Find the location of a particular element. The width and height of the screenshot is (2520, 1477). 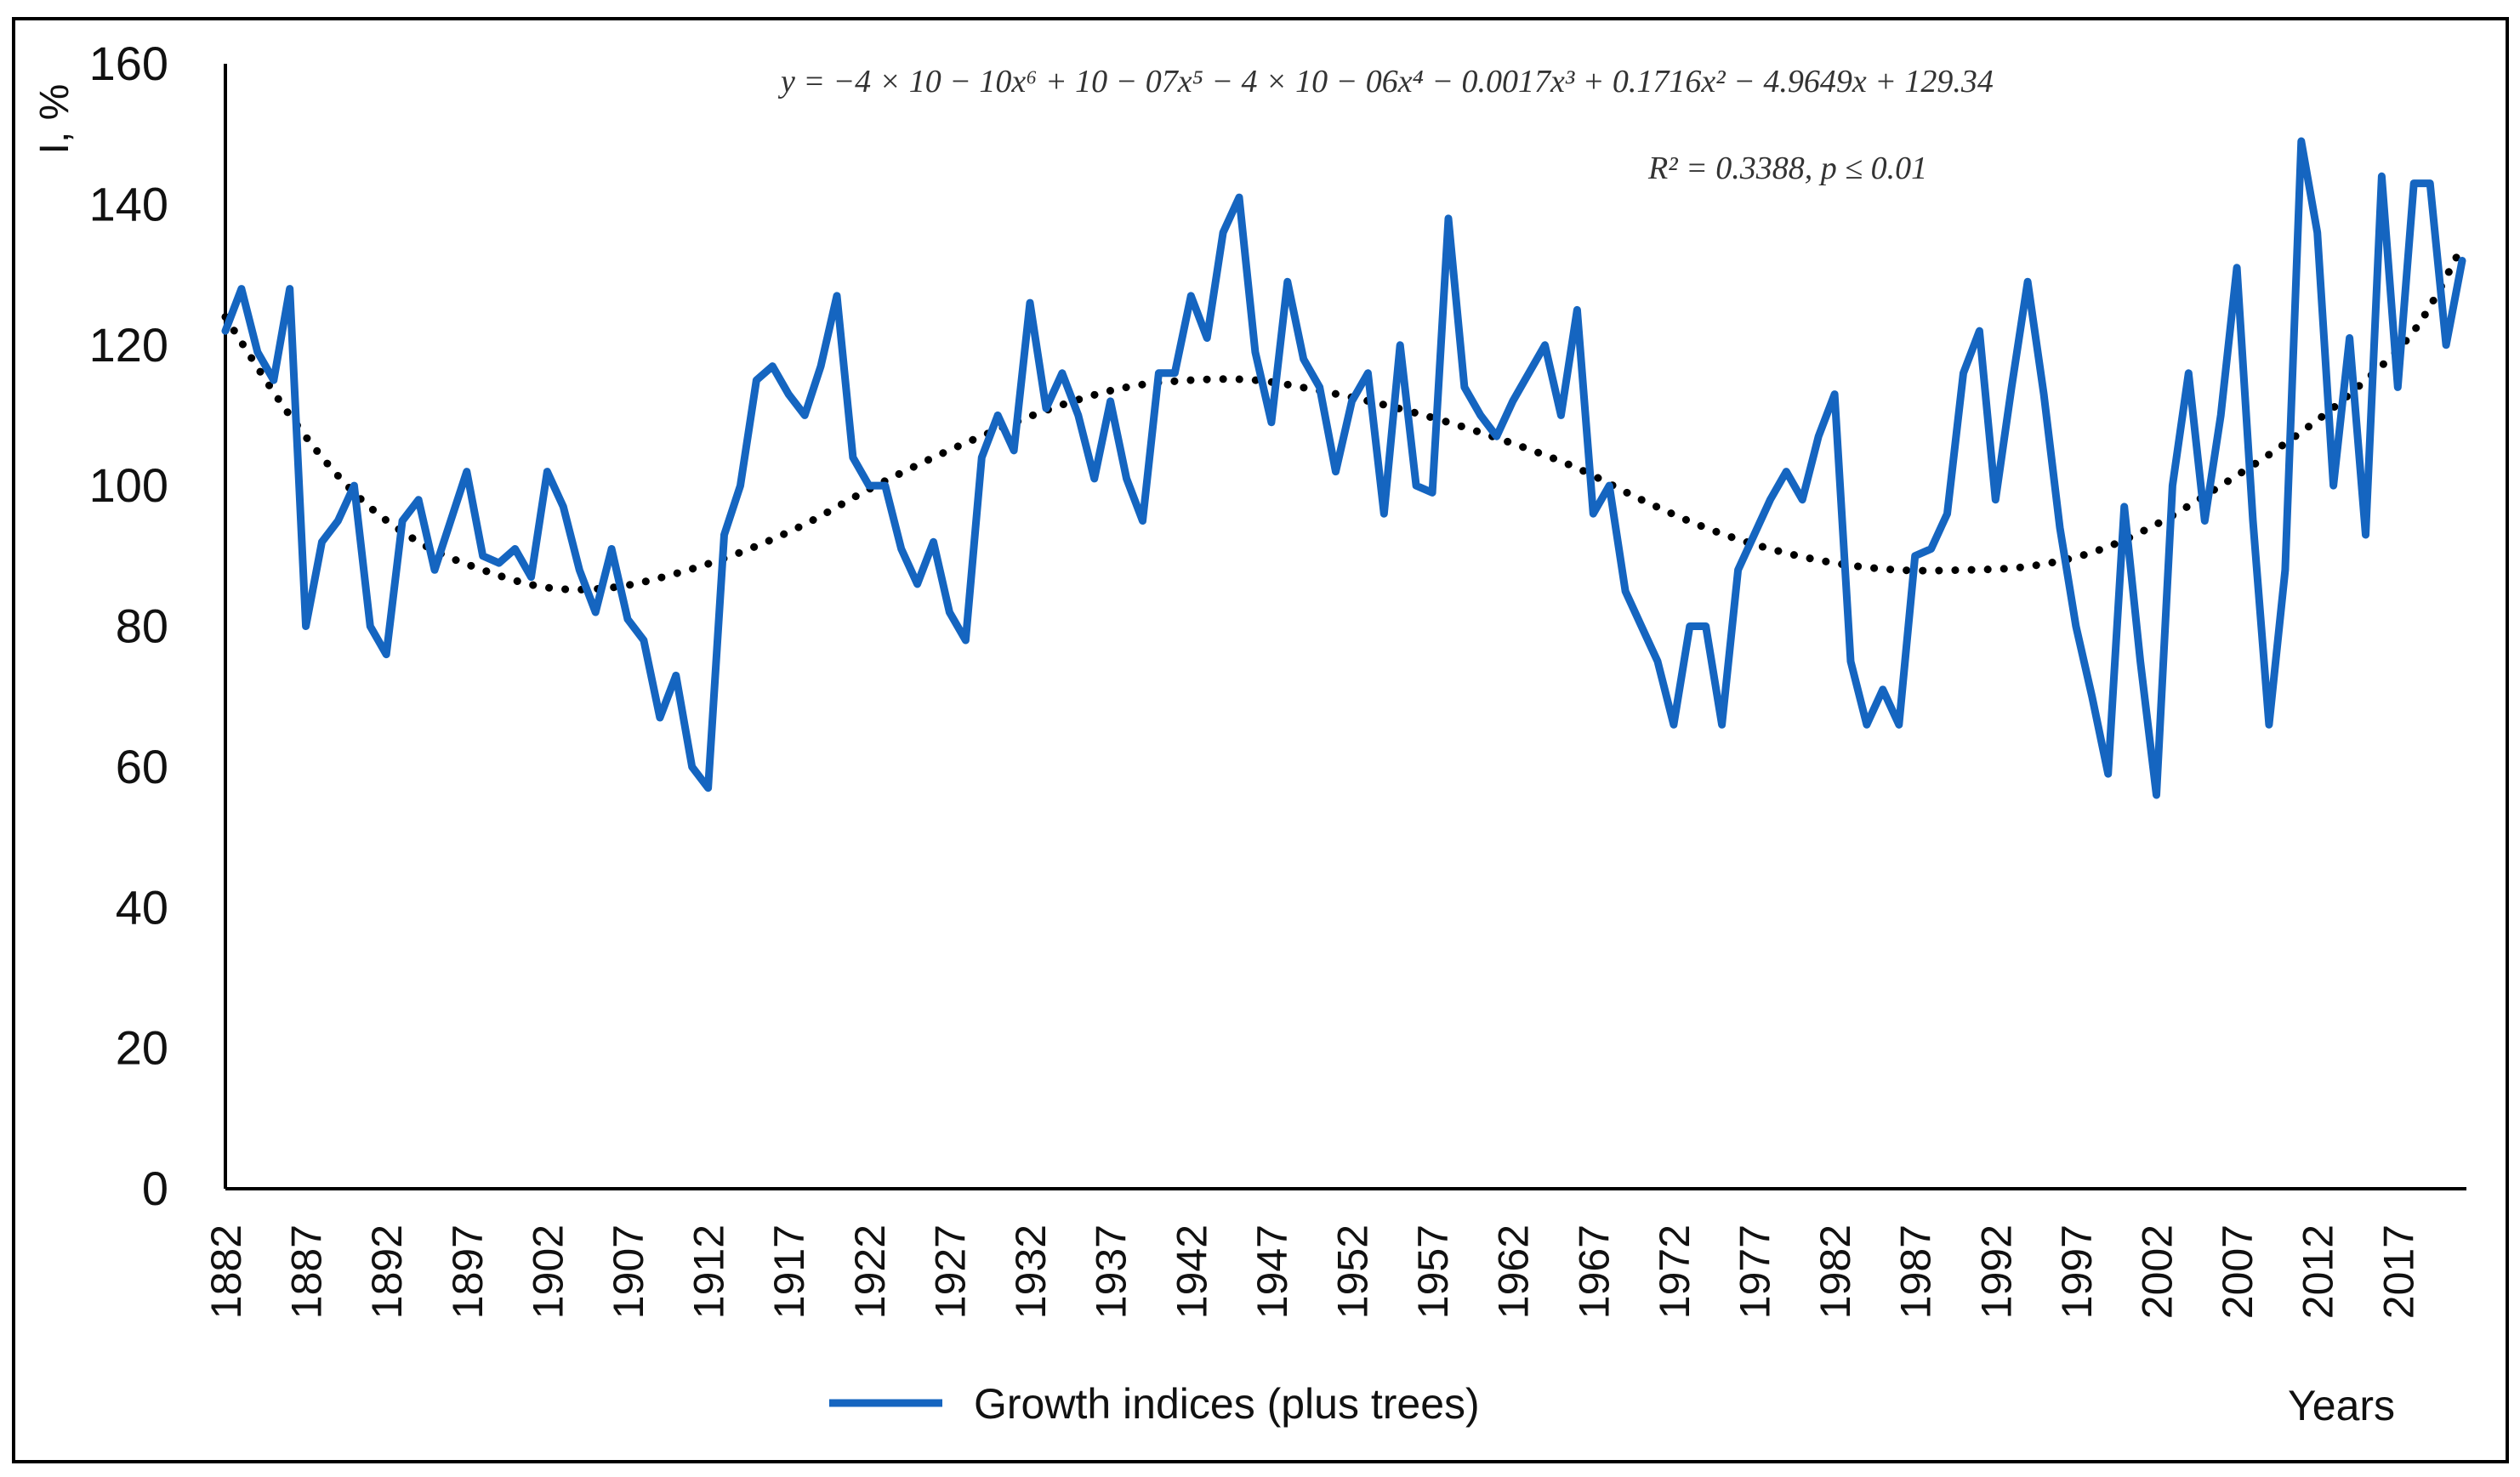

x-tick-label: 1972 is located at coordinates (1674, 1271).